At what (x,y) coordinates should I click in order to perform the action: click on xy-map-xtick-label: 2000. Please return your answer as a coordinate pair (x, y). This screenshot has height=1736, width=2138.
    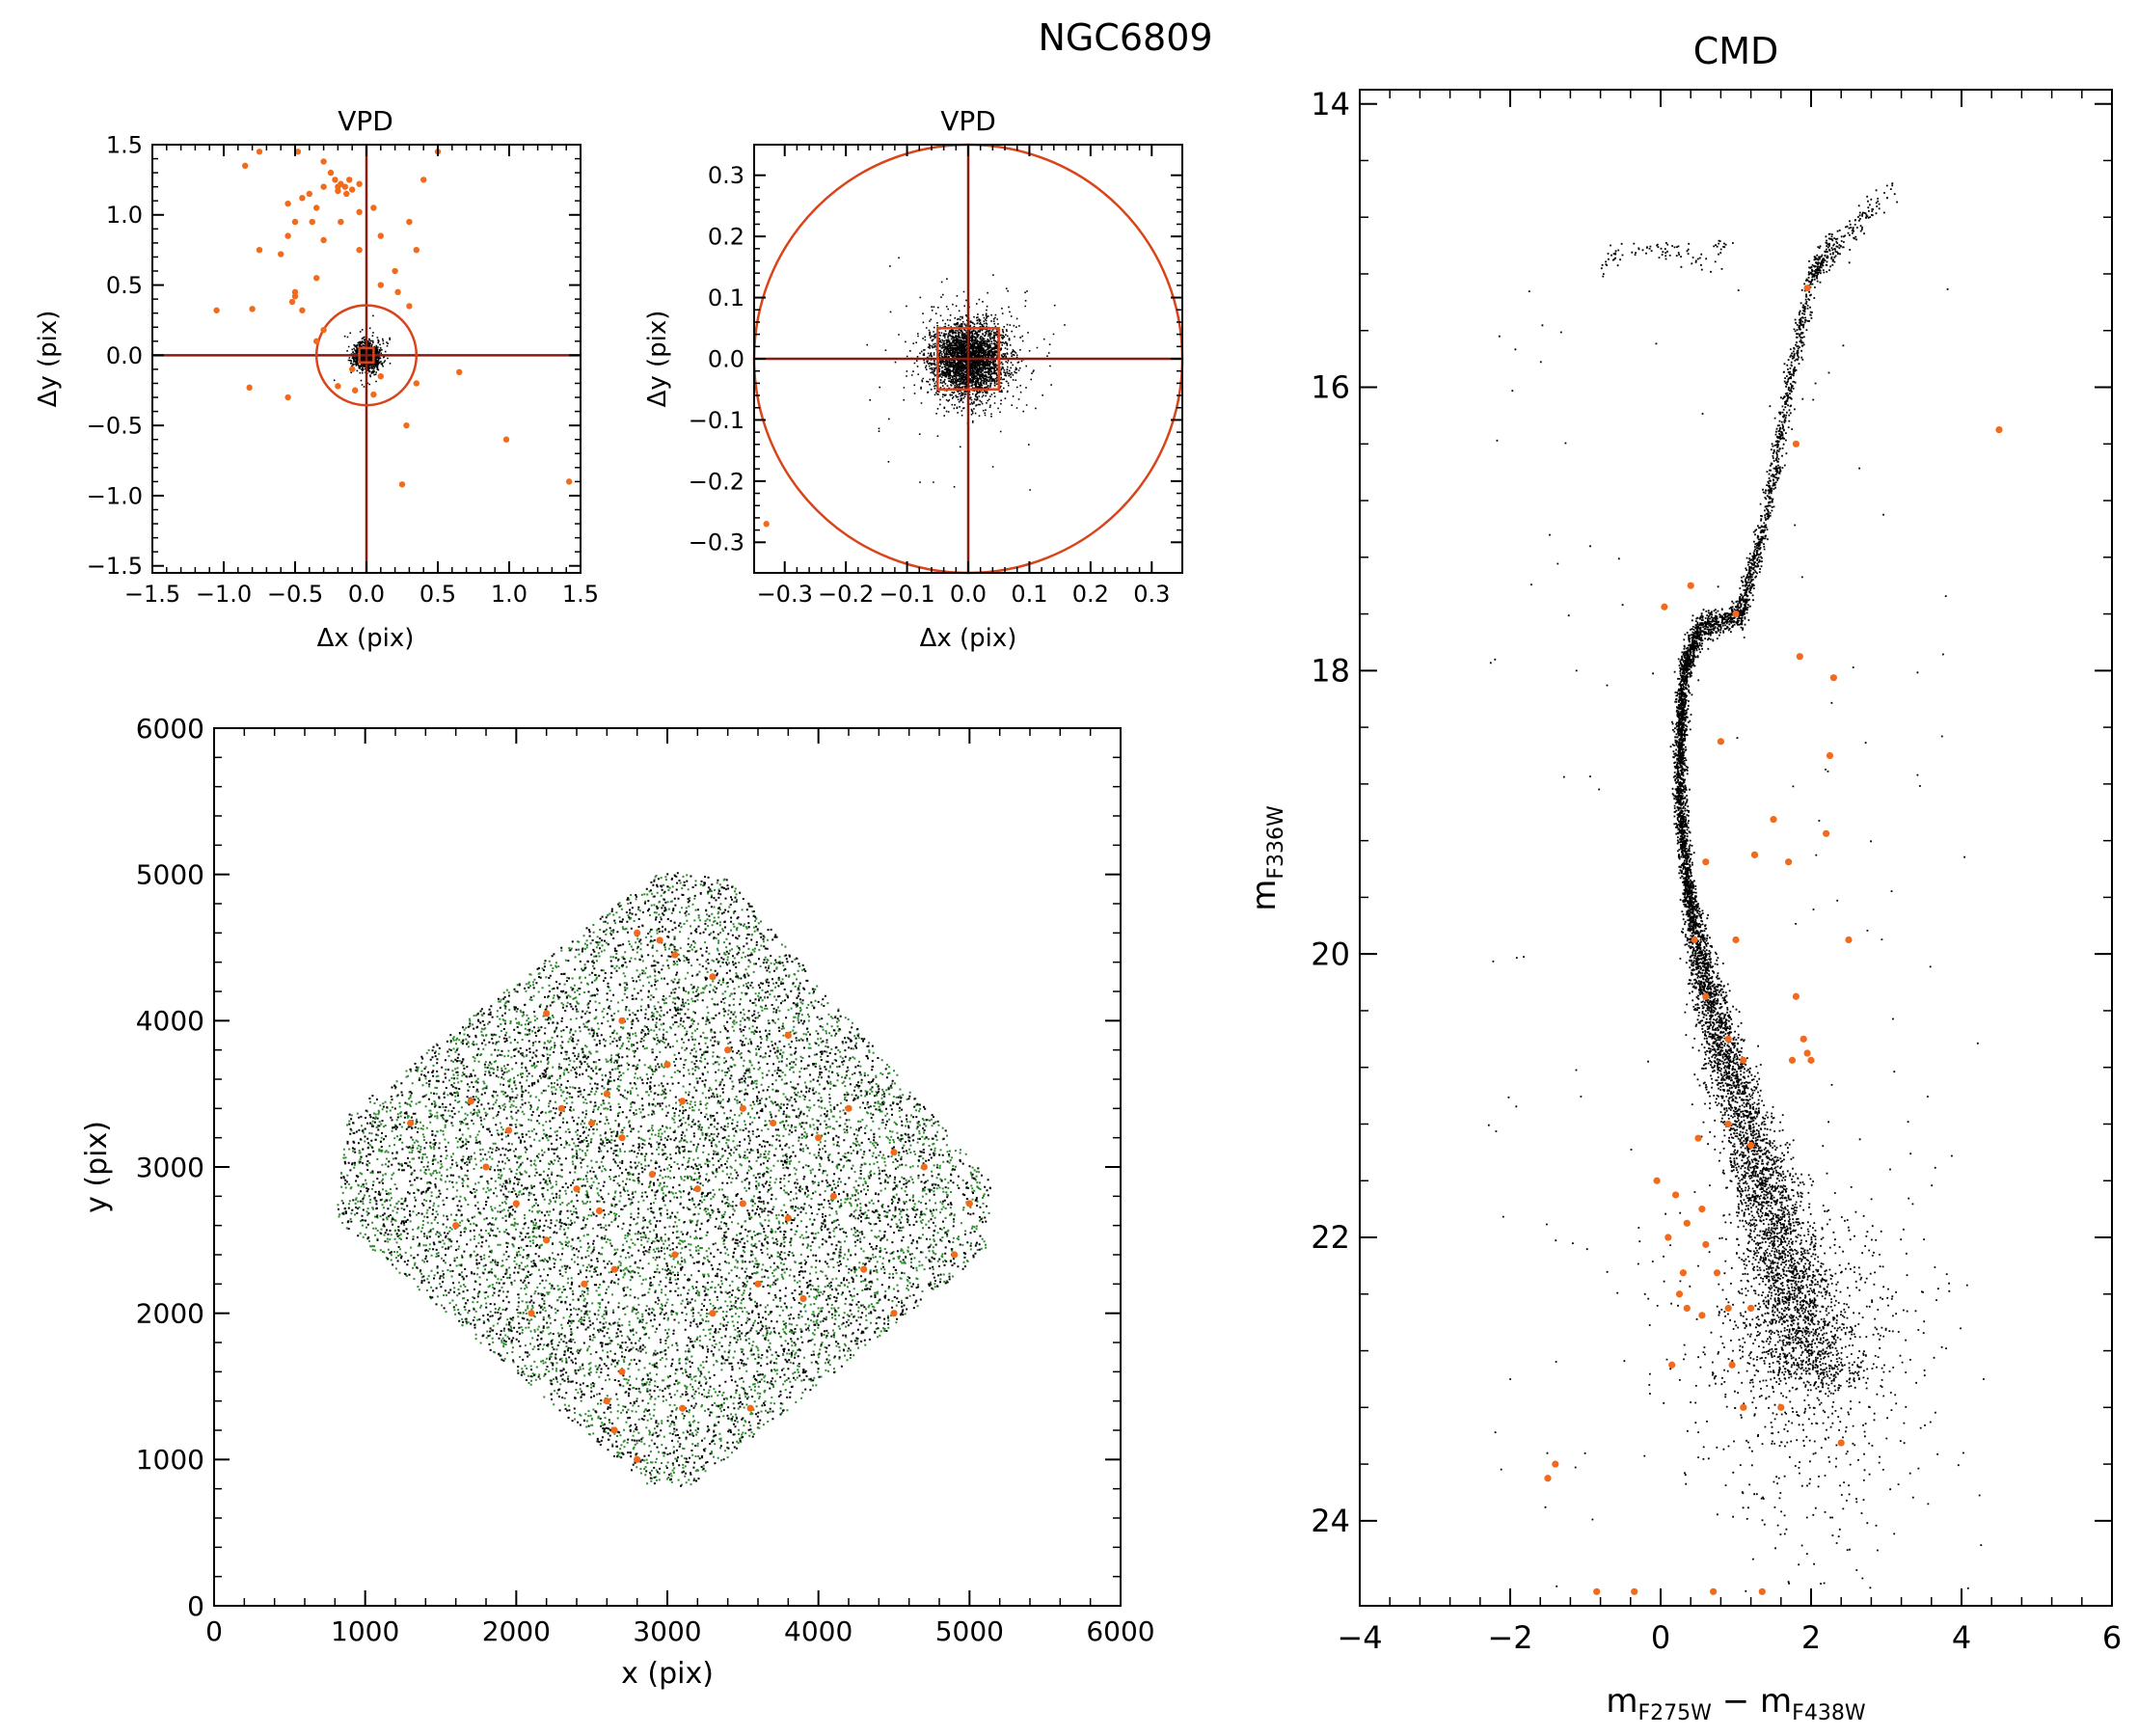
    Looking at the image, I should click on (516, 1631).